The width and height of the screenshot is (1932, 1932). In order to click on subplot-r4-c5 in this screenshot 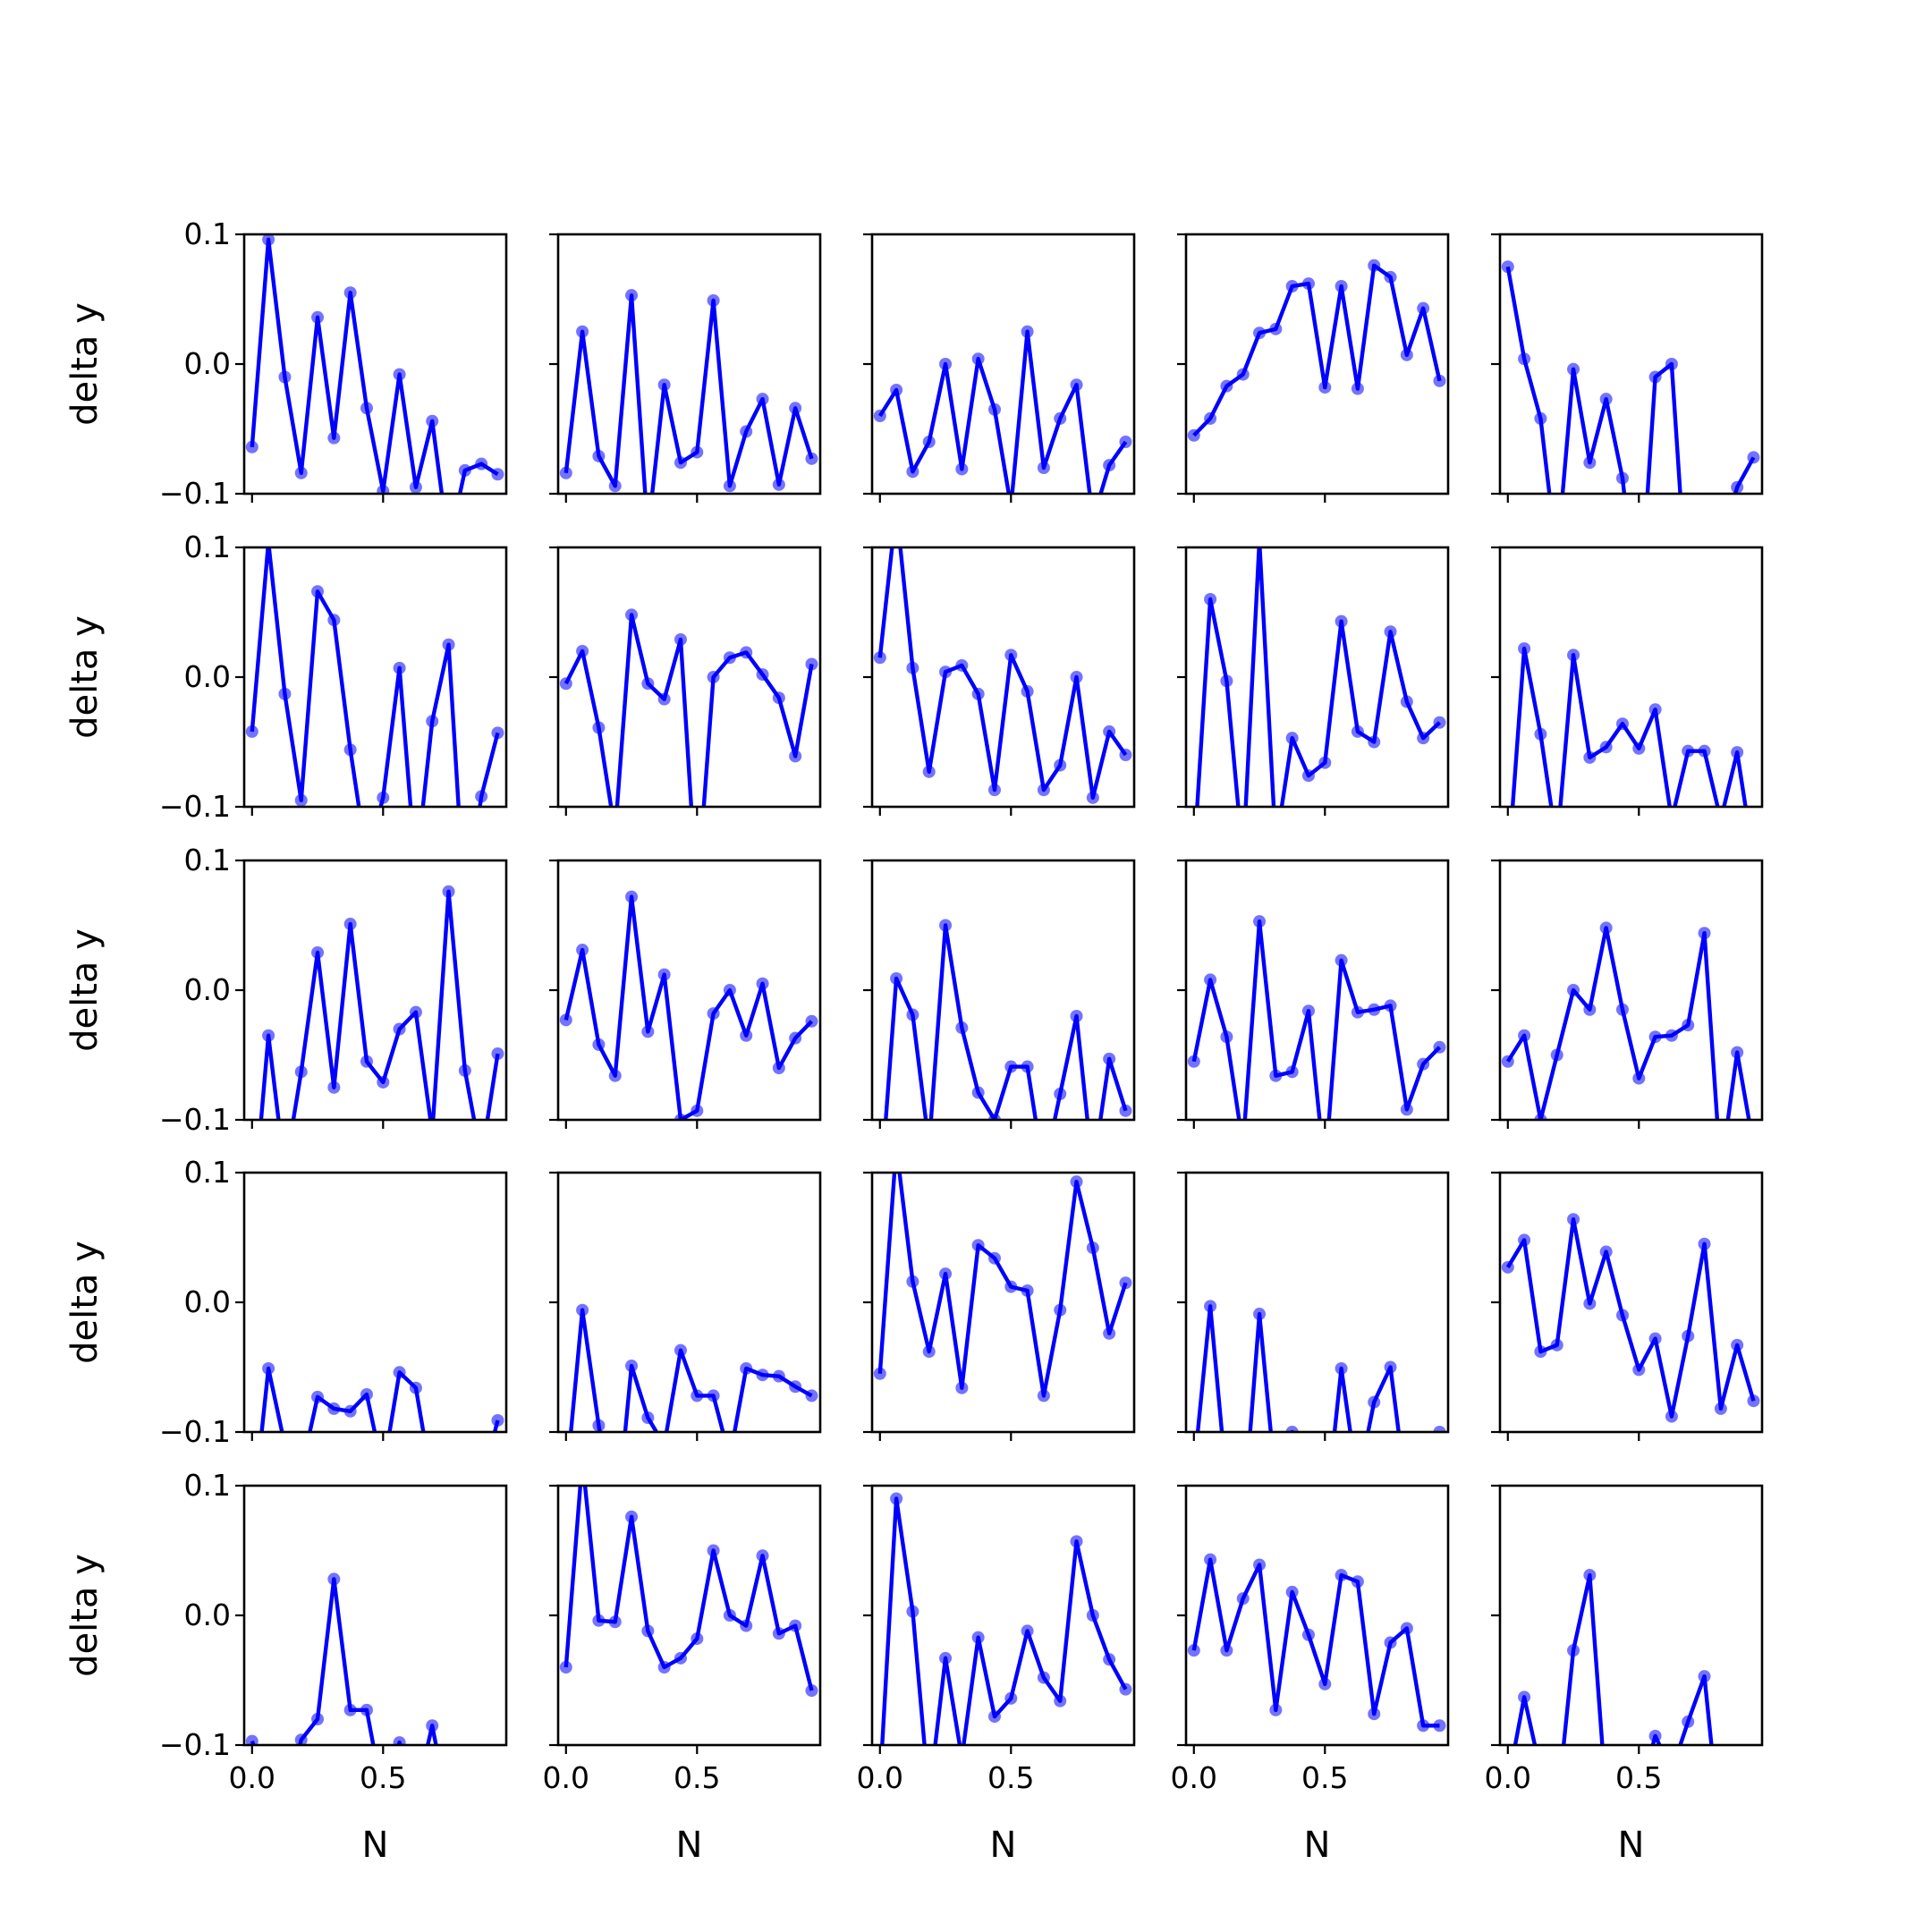, I will do `click(1627, 1306)`.